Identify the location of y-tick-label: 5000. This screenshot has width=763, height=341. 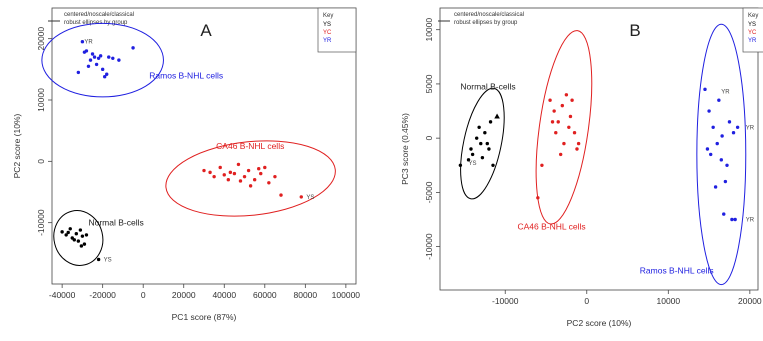
(429, 83).